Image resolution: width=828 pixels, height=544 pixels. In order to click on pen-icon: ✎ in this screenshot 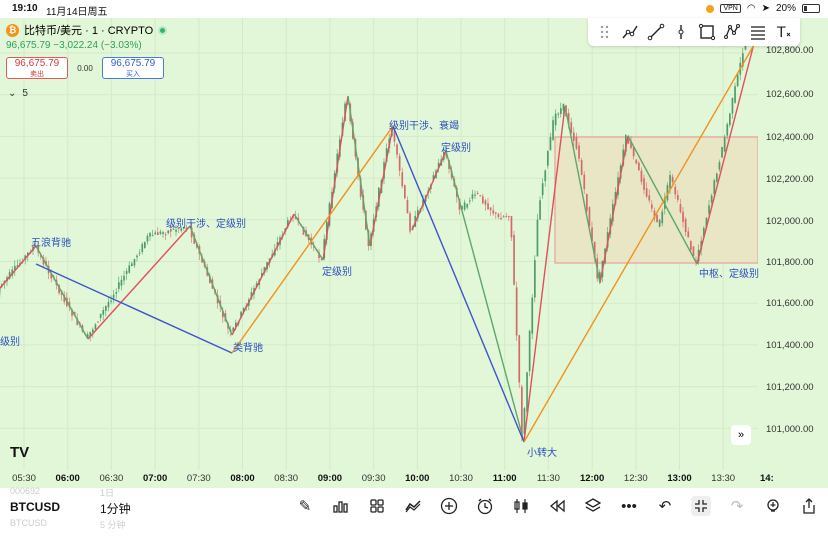, I will do `click(305, 506)`.